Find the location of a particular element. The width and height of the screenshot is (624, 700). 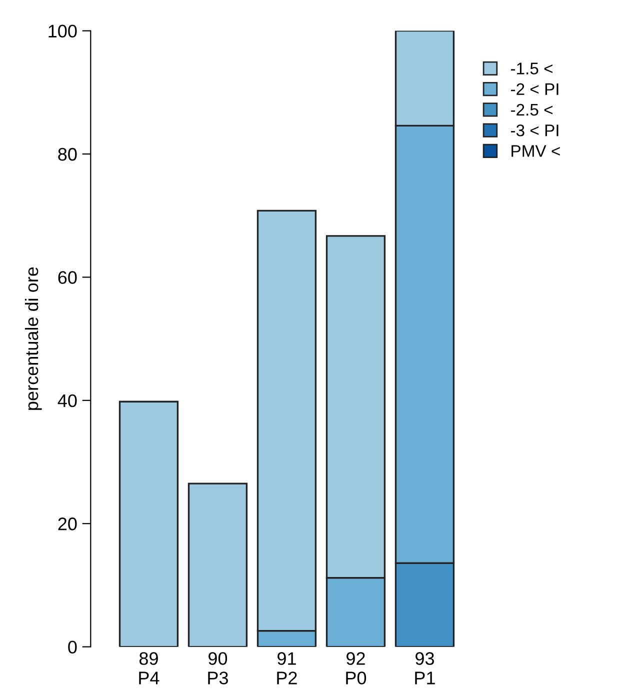

legend-label: PMV < is located at coordinates (536, 151).